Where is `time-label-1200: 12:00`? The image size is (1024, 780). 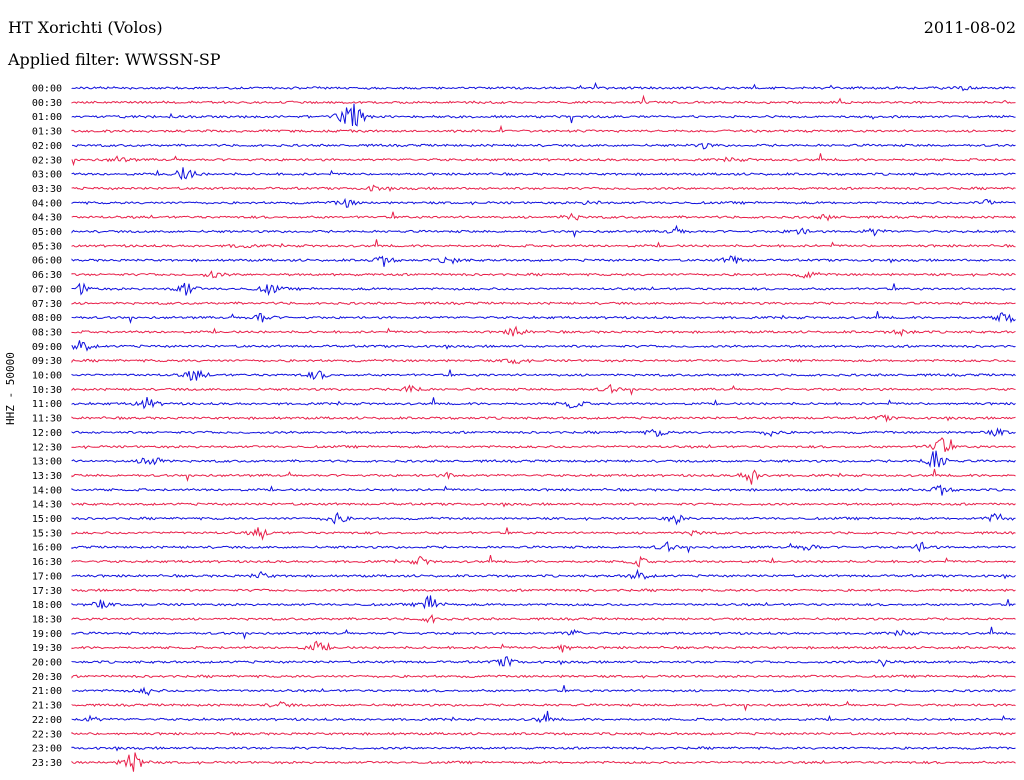 time-label-1200: 12:00 is located at coordinates (47, 433).